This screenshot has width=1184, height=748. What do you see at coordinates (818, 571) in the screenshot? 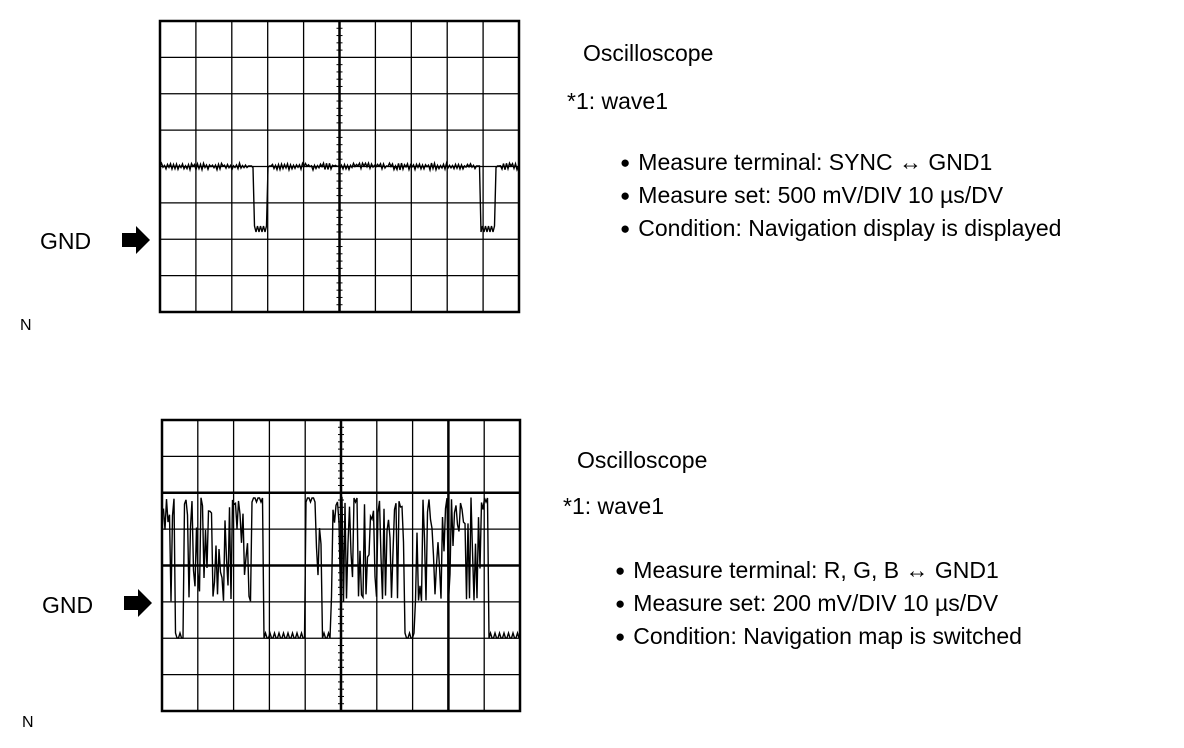
I see `measure-terminal: Measure terminal: R, G, B ↔ GND1` at bounding box center [818, 571].